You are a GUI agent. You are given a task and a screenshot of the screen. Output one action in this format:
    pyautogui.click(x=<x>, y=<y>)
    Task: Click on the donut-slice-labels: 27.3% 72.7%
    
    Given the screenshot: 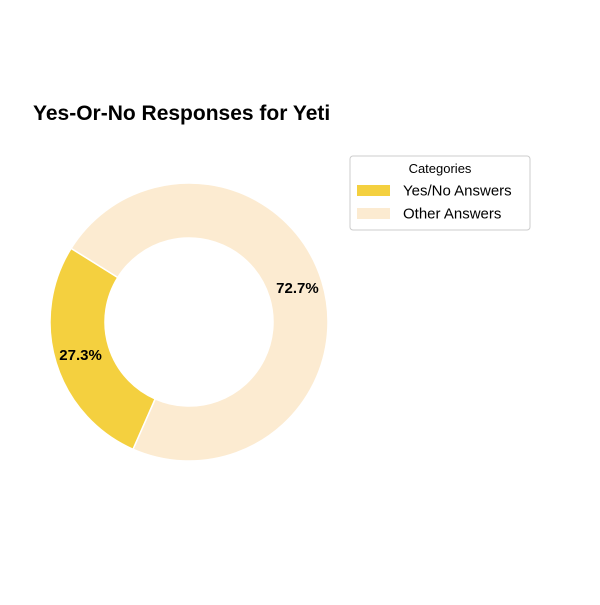 What is the action you would take?
    pyautogui.click(x=188, y=322)
    